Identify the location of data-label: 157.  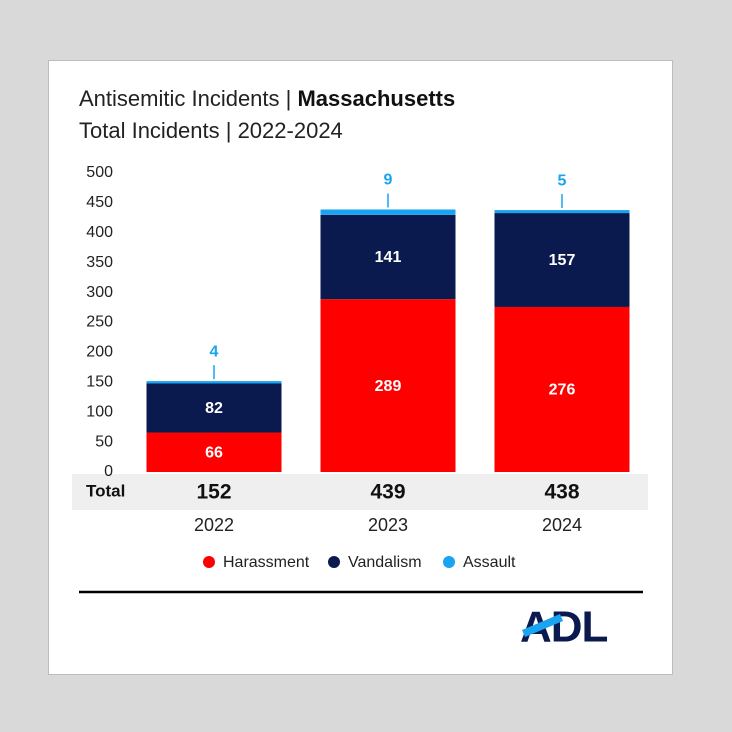
(562, 260).